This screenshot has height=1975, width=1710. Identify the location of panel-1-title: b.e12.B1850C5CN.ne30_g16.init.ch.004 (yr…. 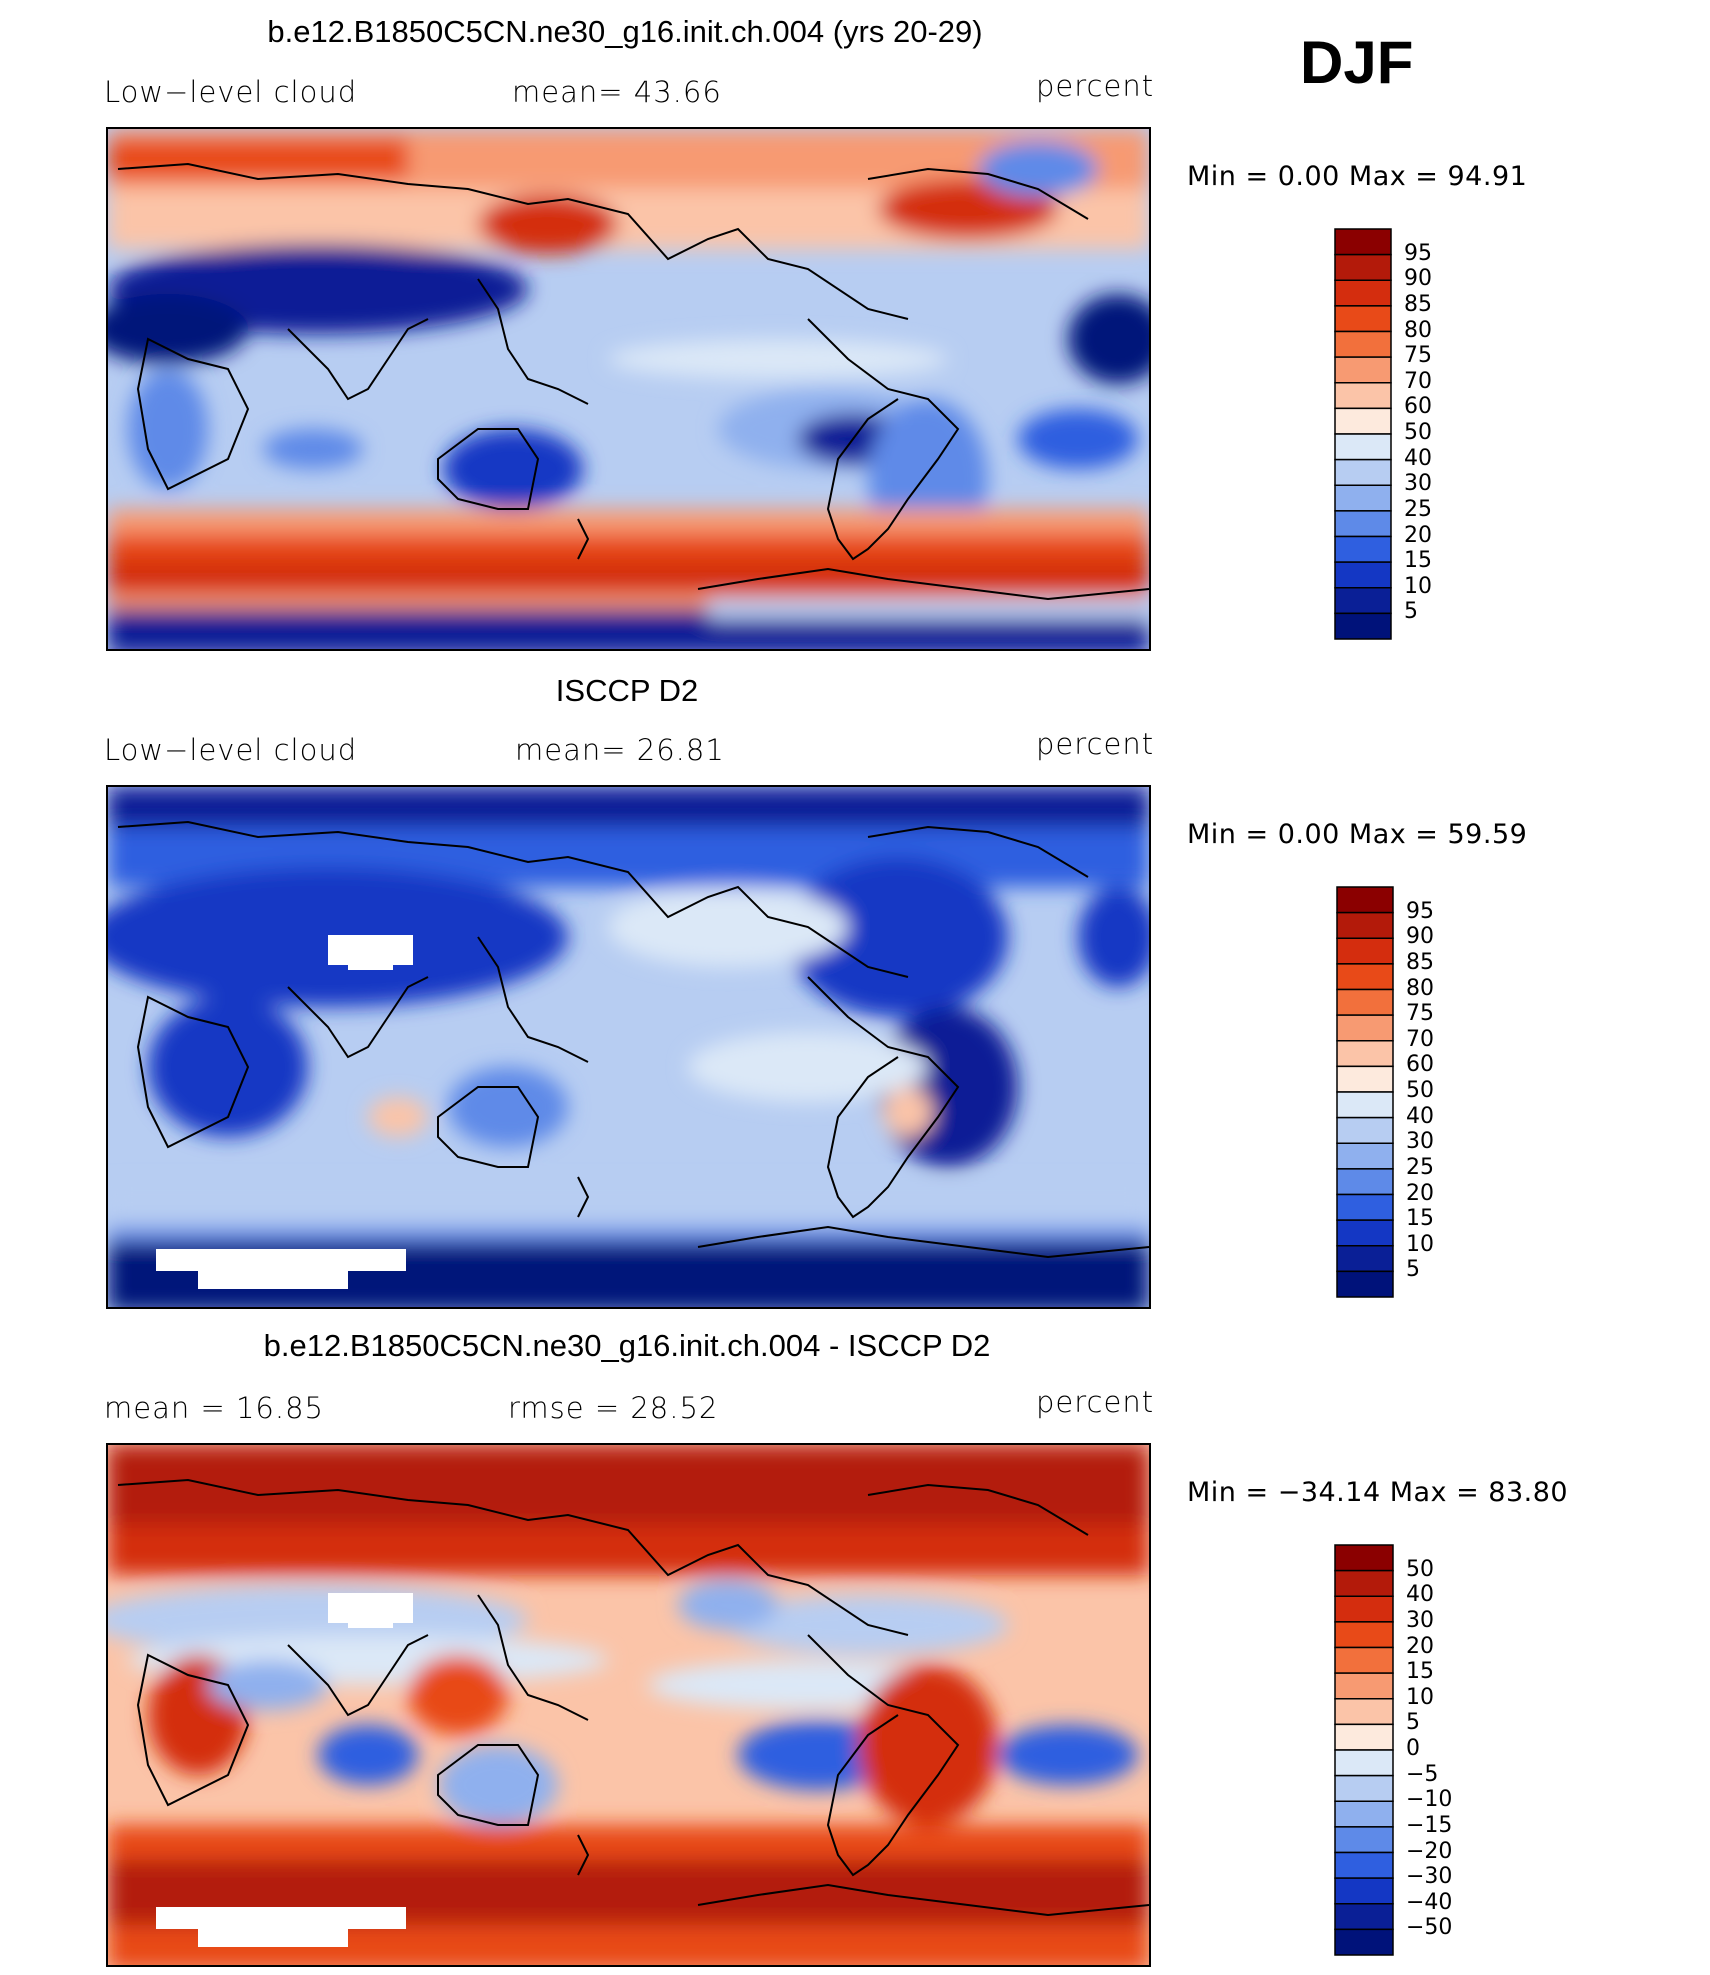
(625, 31).